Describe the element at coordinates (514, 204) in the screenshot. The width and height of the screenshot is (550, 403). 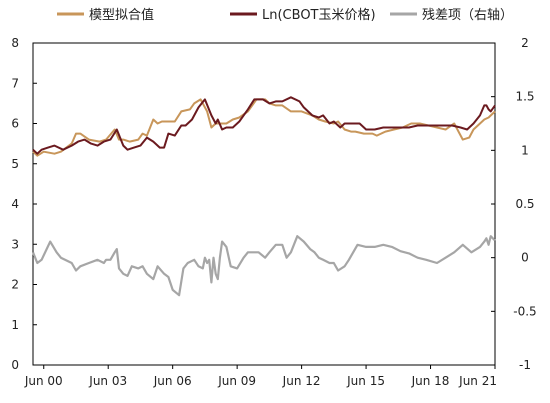
I see `right-axis: -1 -0.5 0 0.5 1 1.5 2` at that location.